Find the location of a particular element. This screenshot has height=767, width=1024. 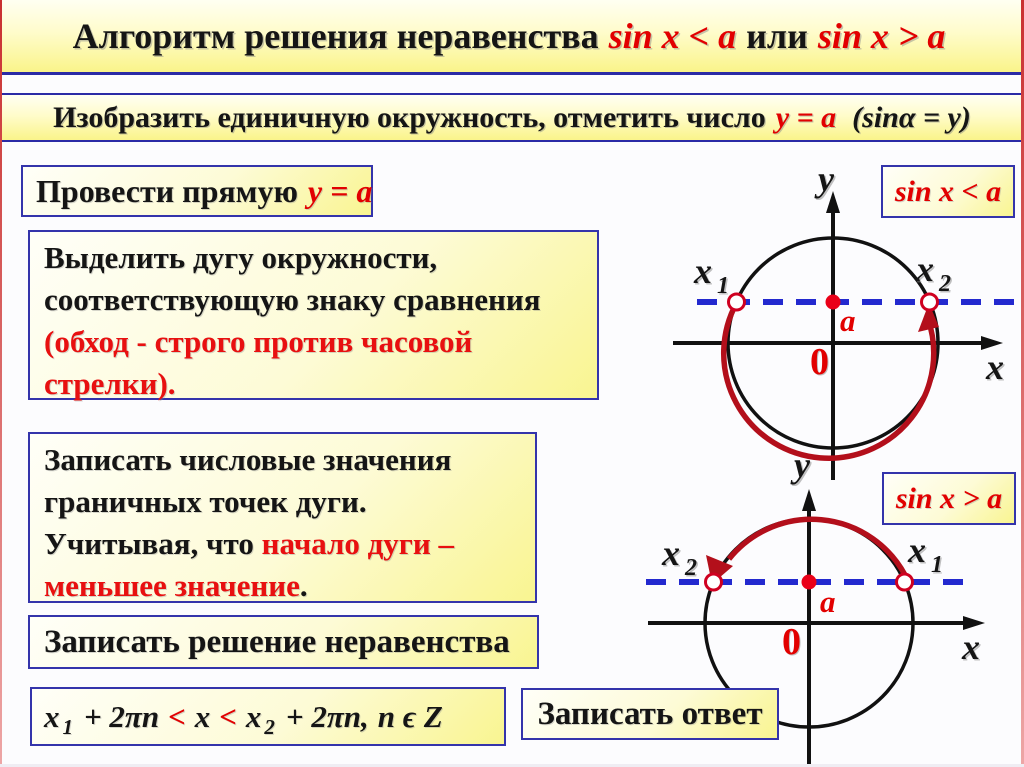

formula-x1: x is located at coordinates (52, 716).